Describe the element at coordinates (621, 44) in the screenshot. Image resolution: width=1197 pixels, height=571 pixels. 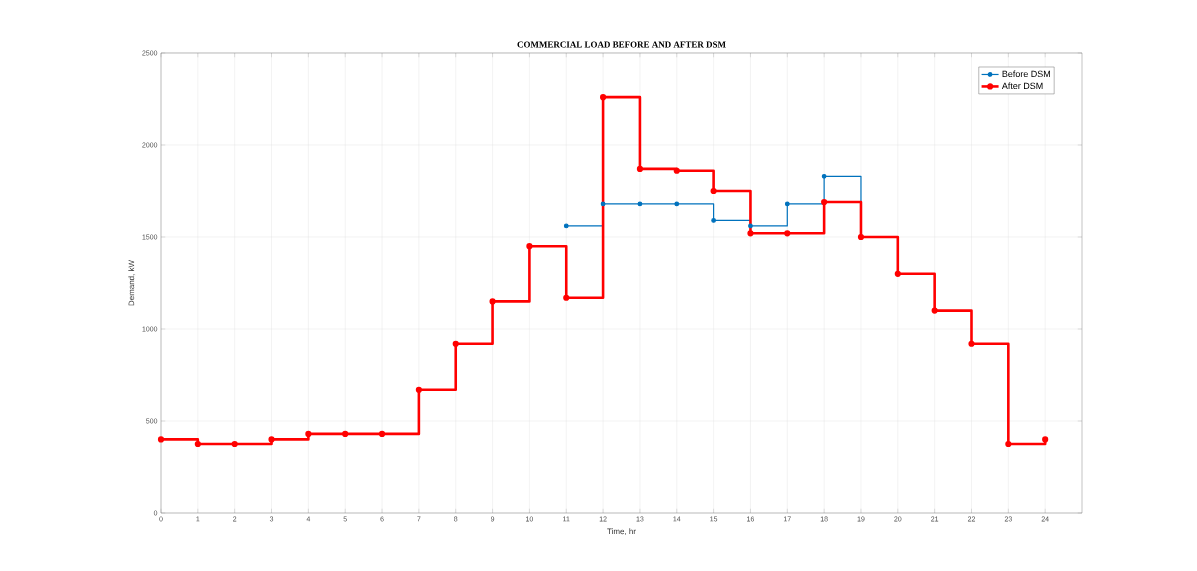
I see `chart-title: COMMERCIAL LOAD BEFORE AND AFTER DSM` at that location.